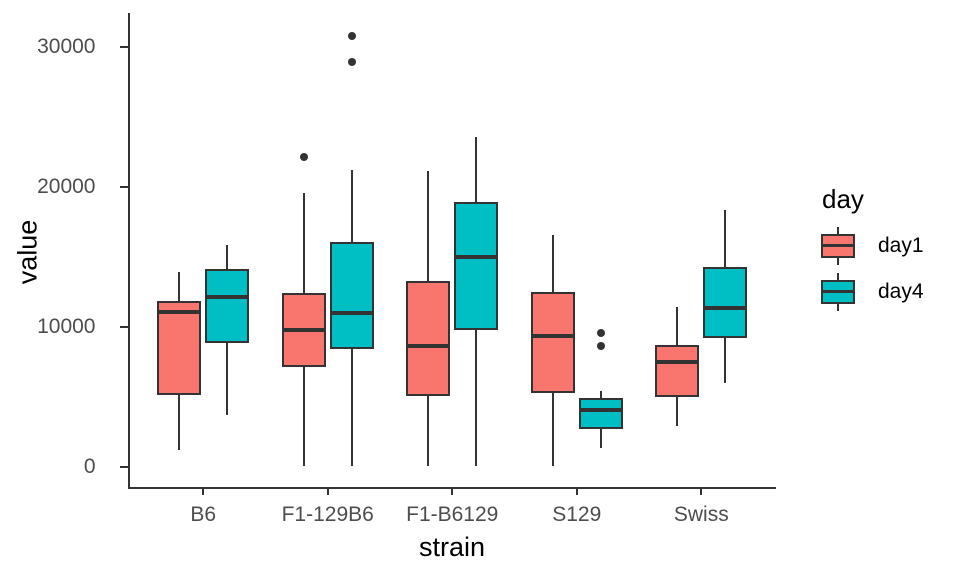 This screenshot has height=576, width=960. I want to click on whisker-lower-day1-F1-B6129, so click(428, 430).